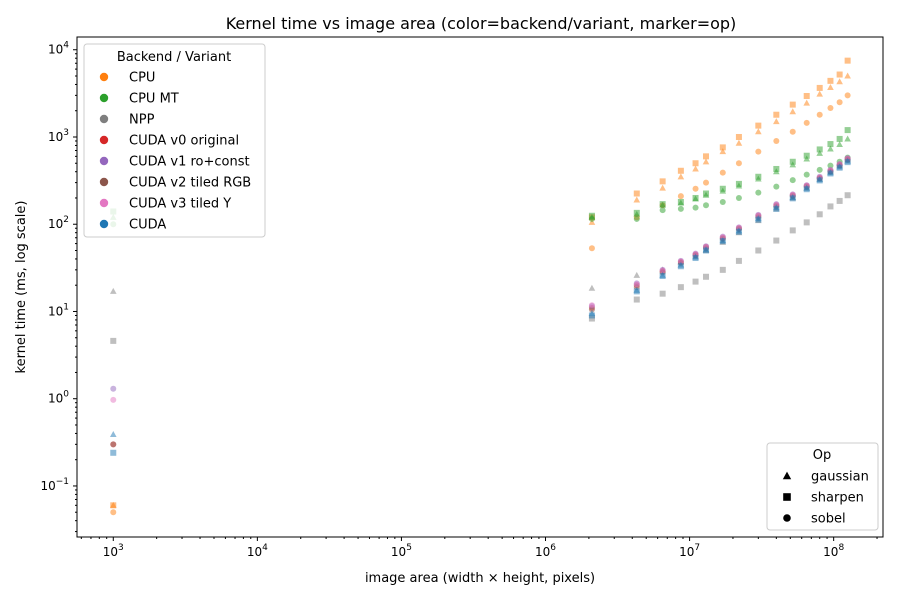 This screenshot has height=600, width=900. What do you see at coordinates (142, 78) in the screenshot?
I see `legend-label: CPU` at bounding box center [142, 78].